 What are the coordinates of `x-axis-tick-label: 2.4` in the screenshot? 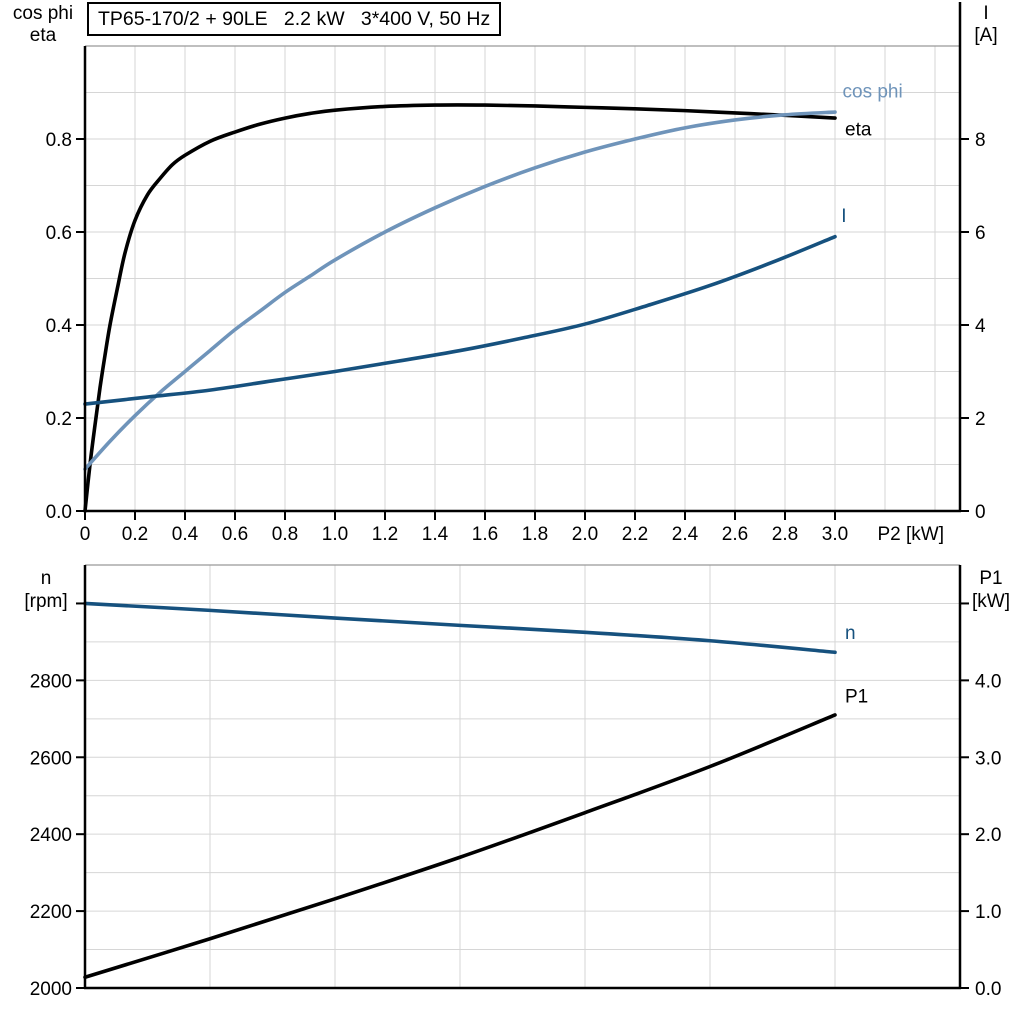 It's located at (685, 534).